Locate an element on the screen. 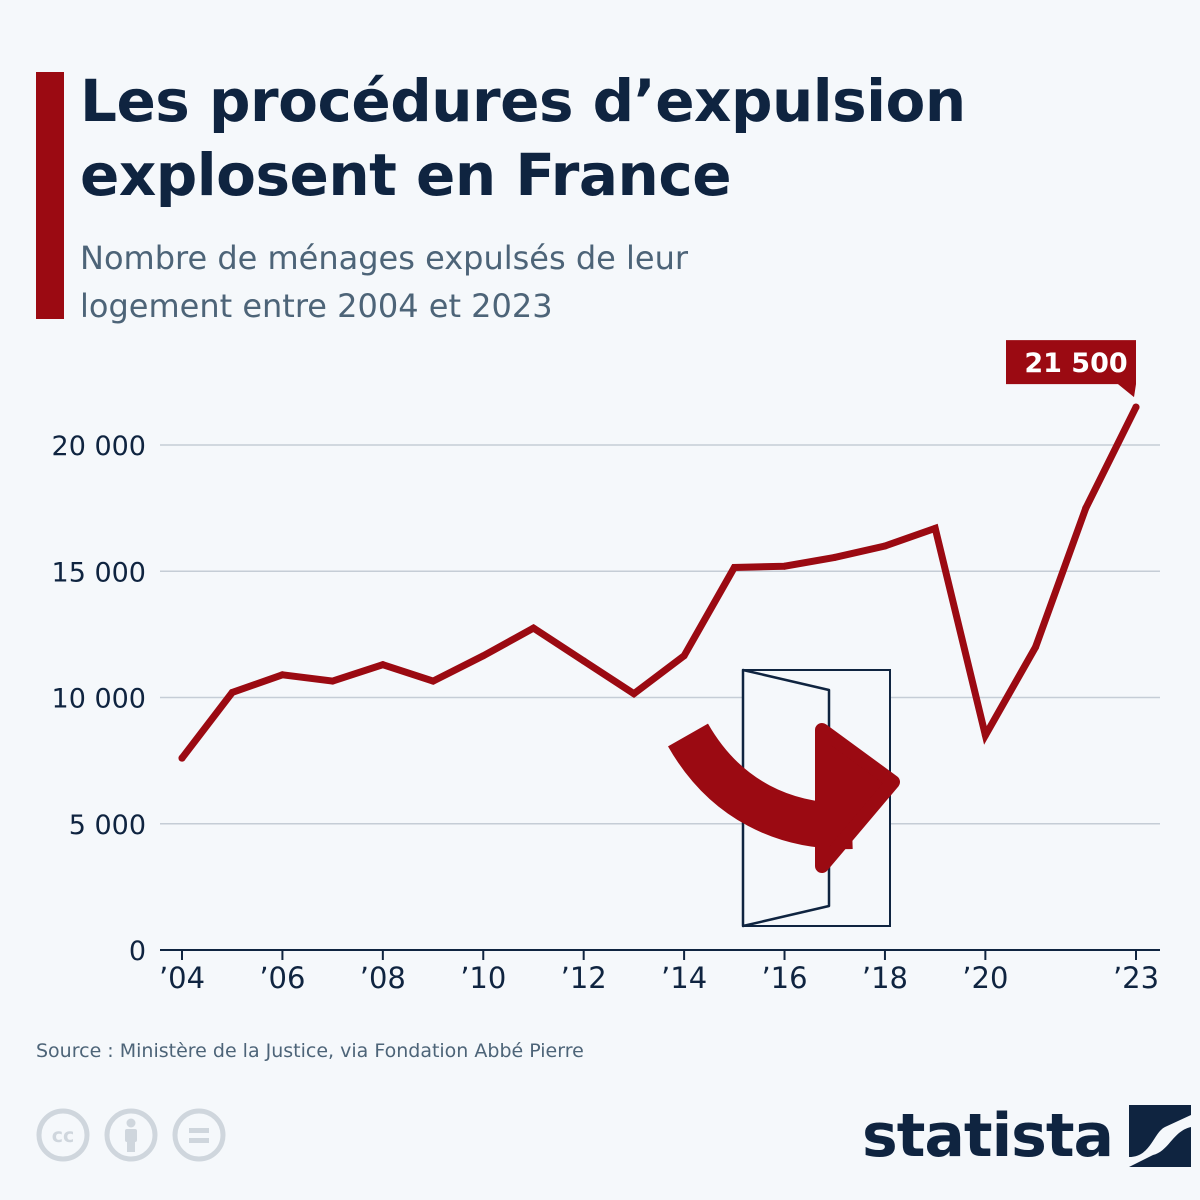 The height and width of the screenshot is (1200, 1200). x-tick-label: ’16 is located at coordinates (784, 978).